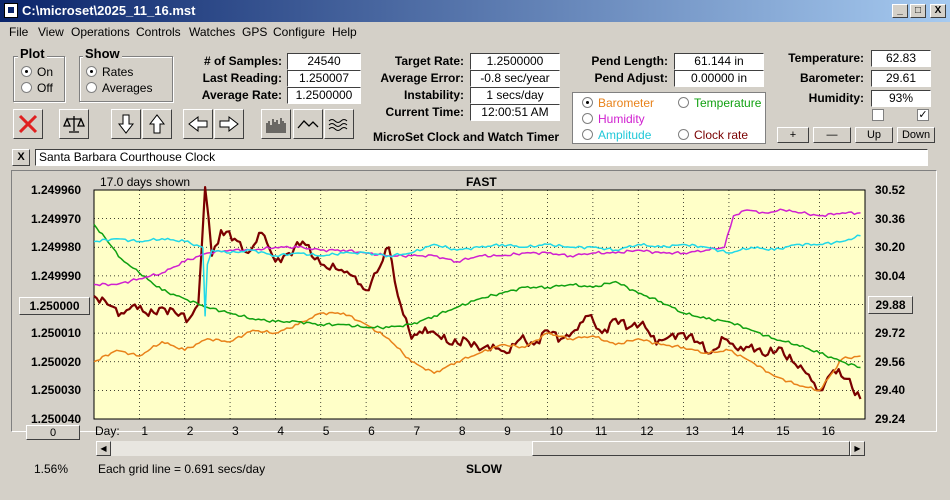 This screenshot has width=950, height=500. Describe the element at coordinates (54, 306) in the screenshot. I see `left-axis-center-button: 1.250000` at that location.